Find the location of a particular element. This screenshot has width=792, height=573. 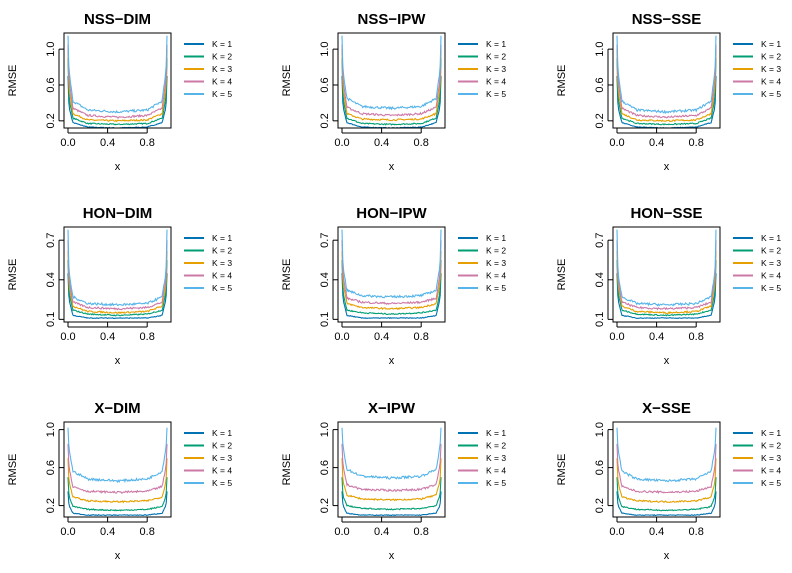

panel-title: NSS−SSE is located at coordinates (667, 19).